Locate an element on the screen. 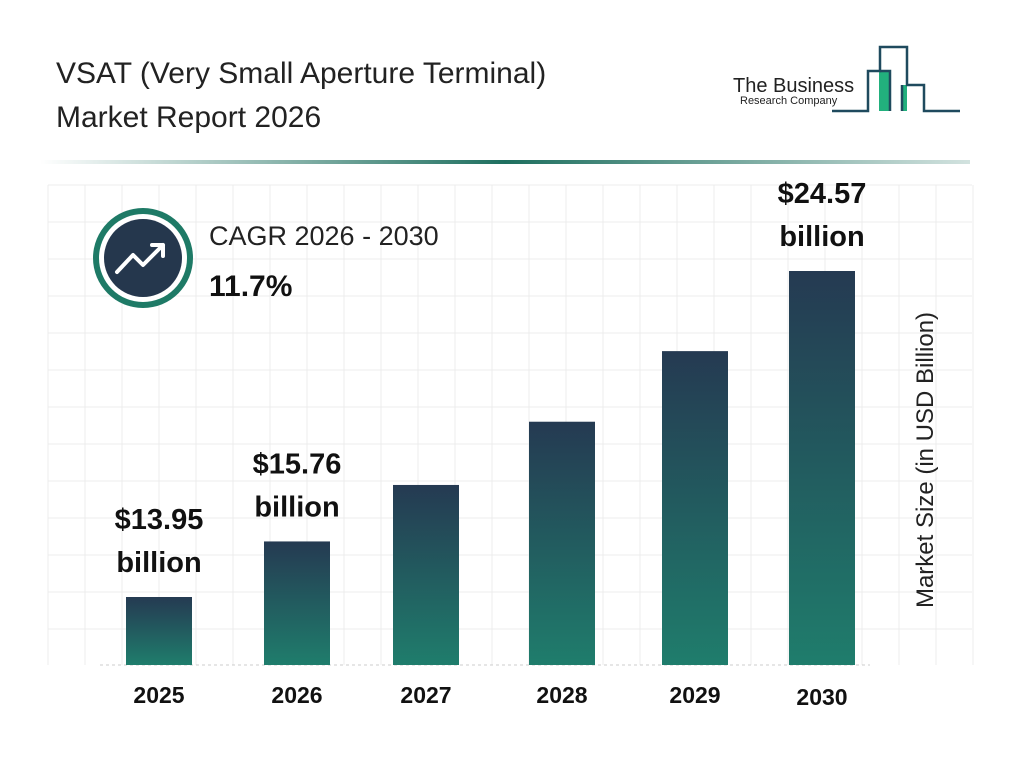  x-tick-label: 2026 is located at coordinates (296, 695).